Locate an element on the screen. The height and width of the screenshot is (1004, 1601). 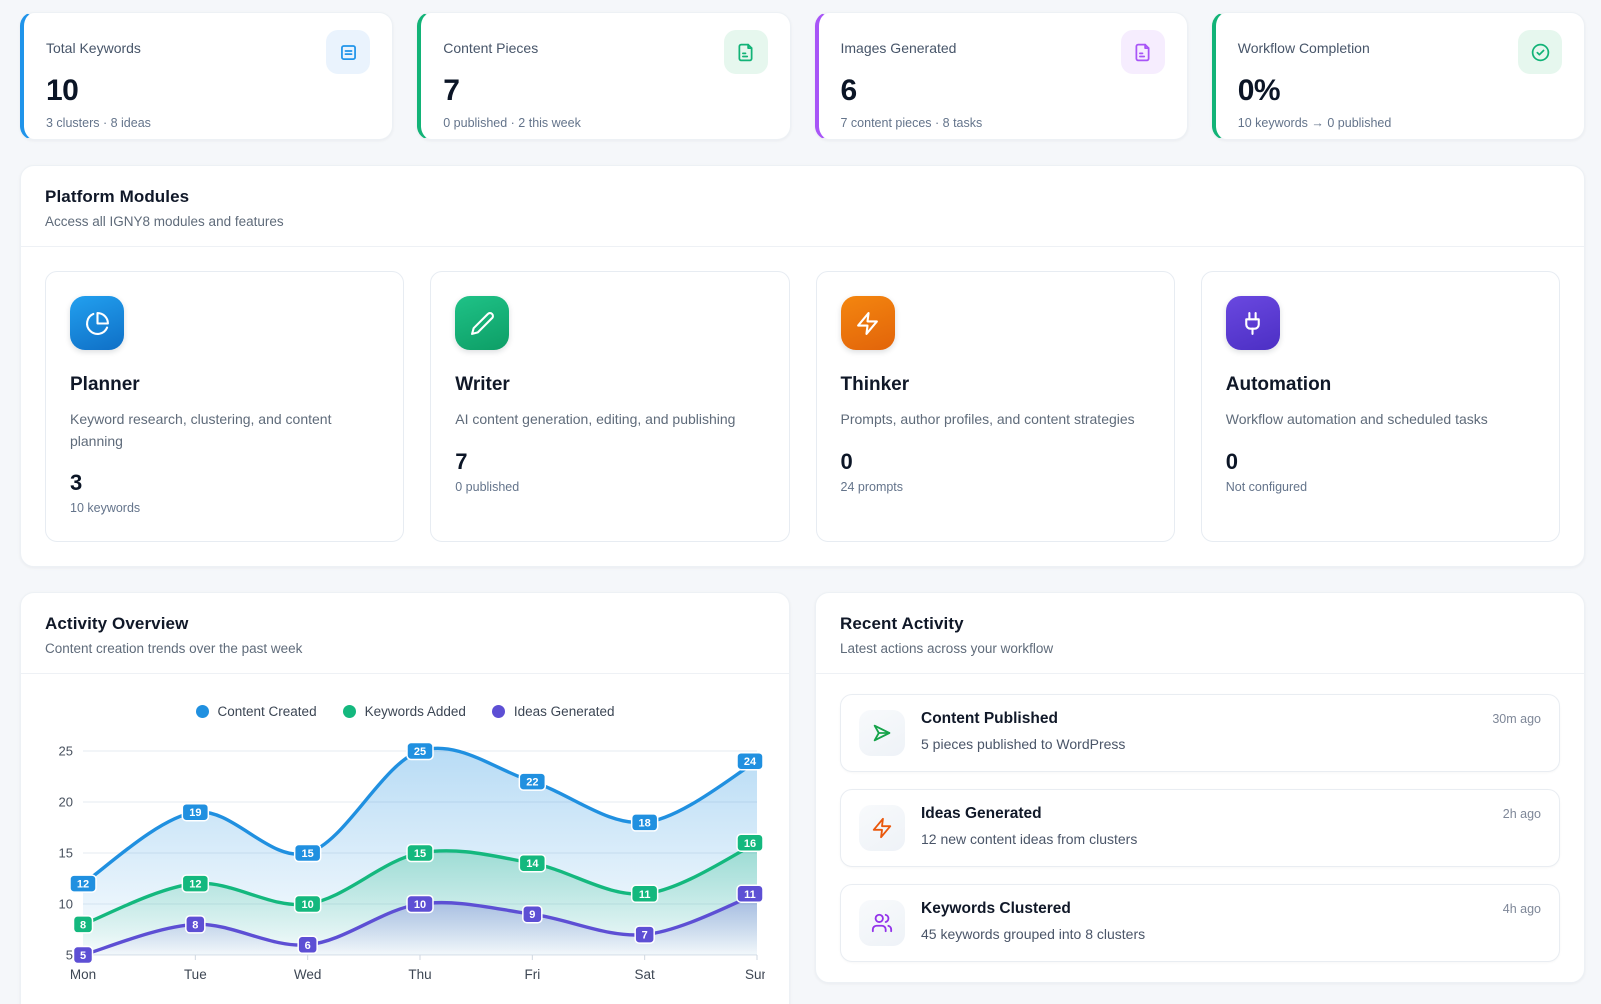
stat-subtext: 3 clusters · 8 ideas is located at coordinates (98, 123).